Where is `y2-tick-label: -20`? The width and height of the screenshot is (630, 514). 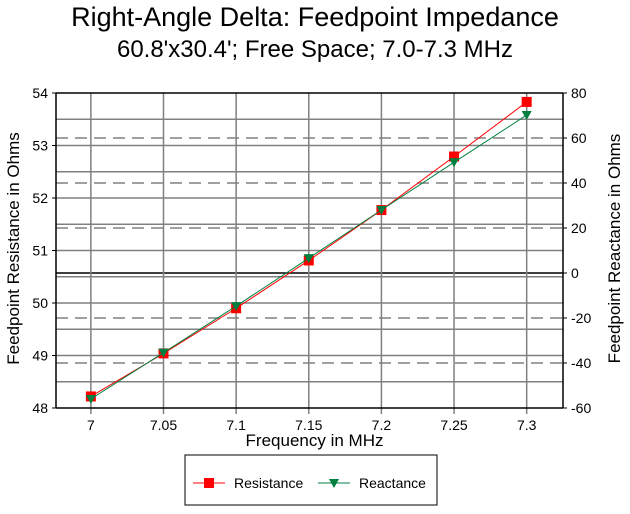 y2-tick-label: -20 is located at coordinates (581, 318).